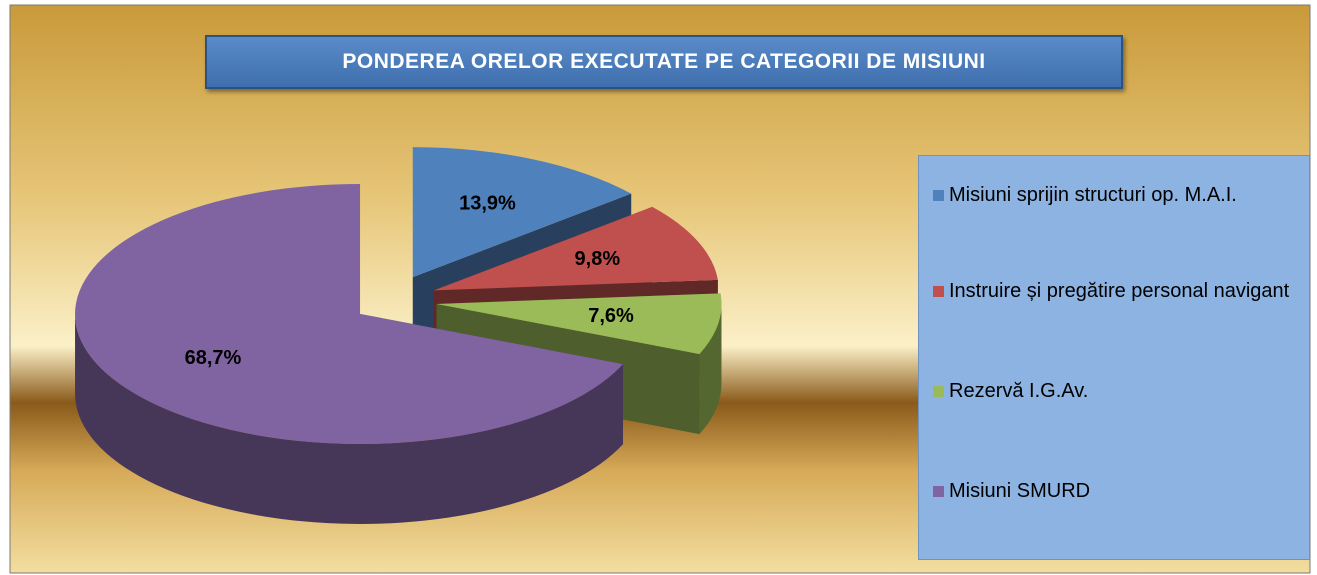 The image size is (1317, 575). I want to click on legend-item: Misiuni SMURD, so click(1125, 491).